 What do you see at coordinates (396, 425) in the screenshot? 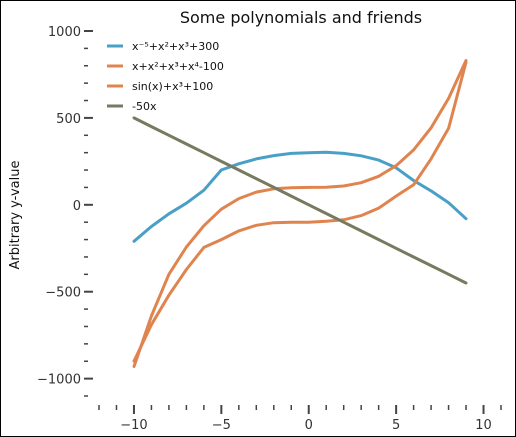
I see `x-tick-label: 5` at bounding box center [396, 425].